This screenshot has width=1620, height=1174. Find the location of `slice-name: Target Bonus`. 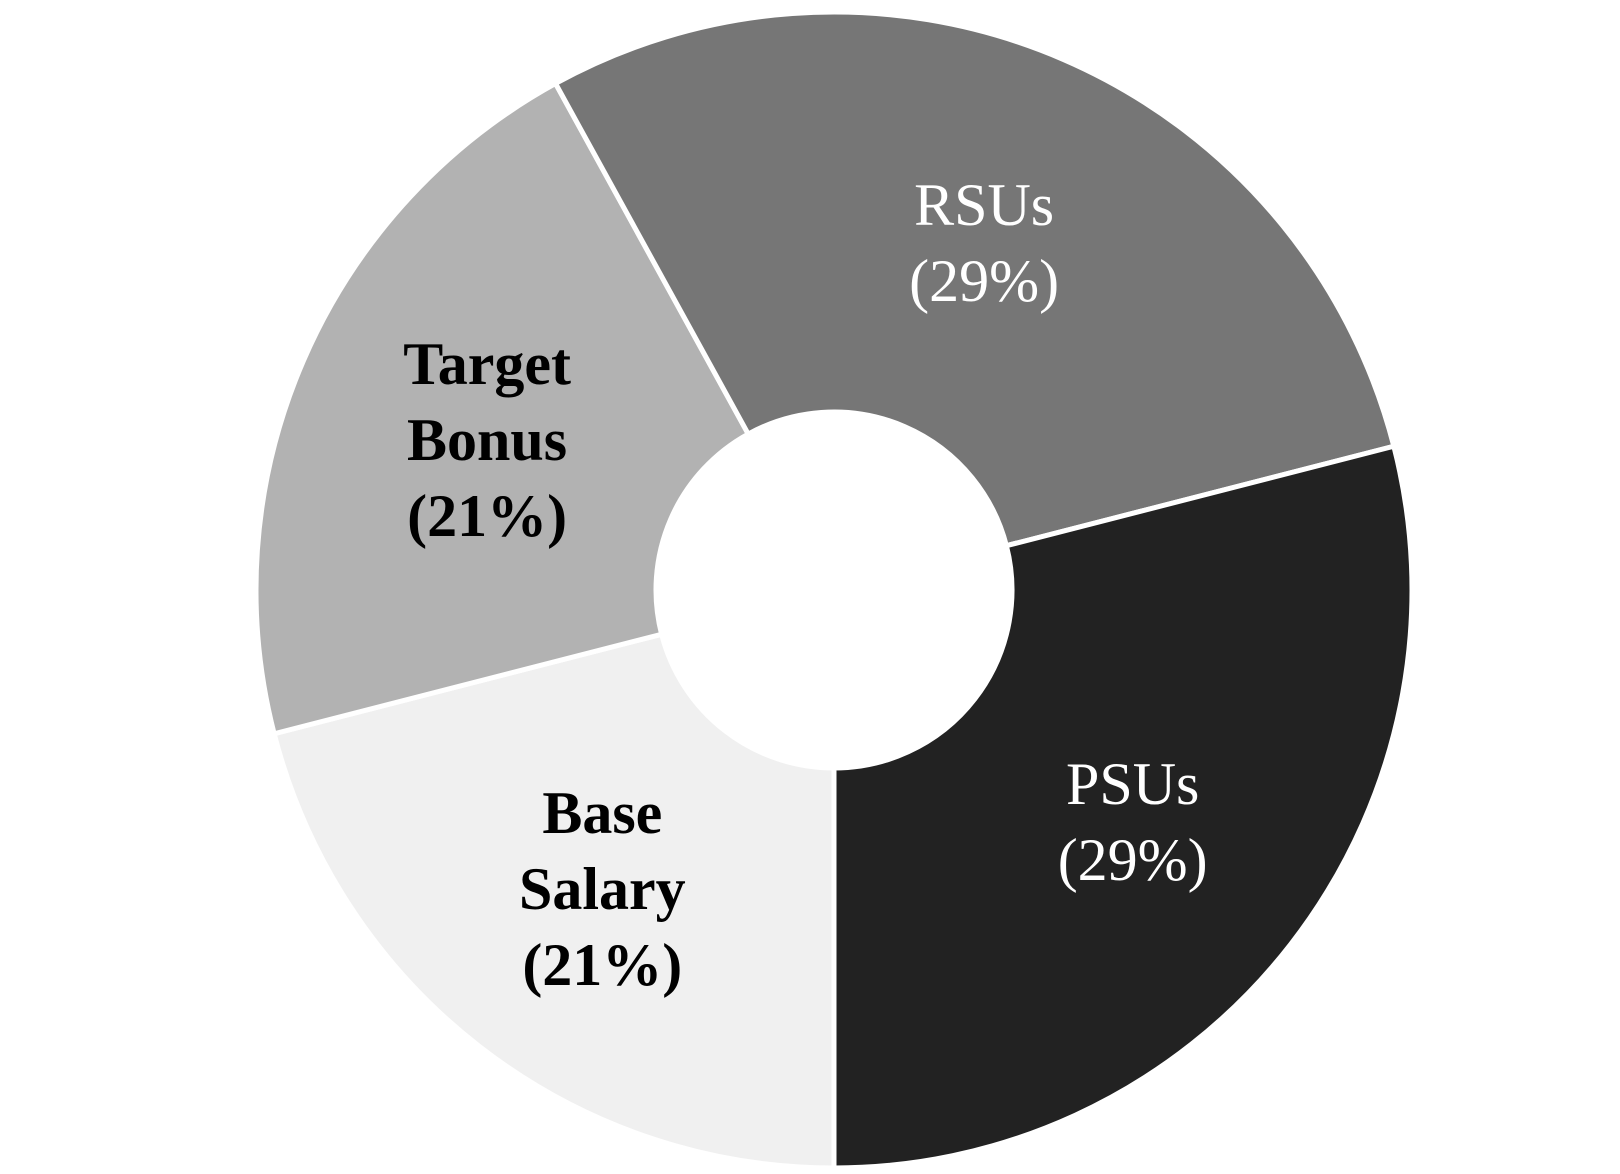

slice-name: Target Bonus is located at coordinates (487, 401).